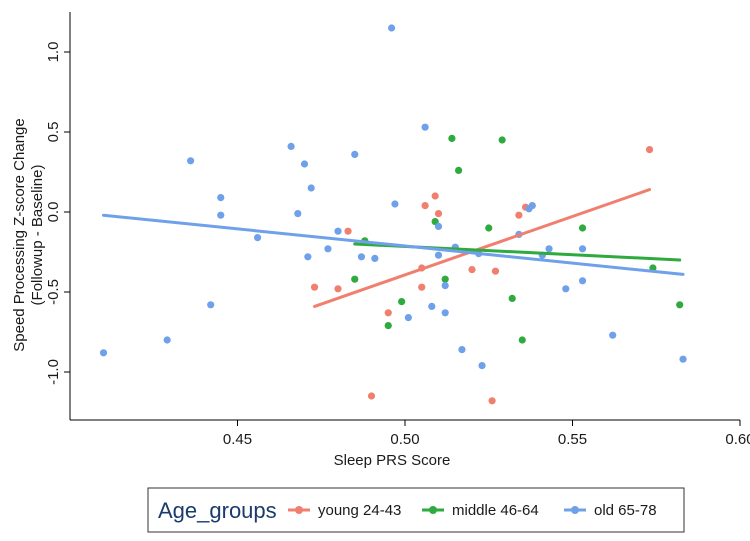  I want to click on legend-marker-middle, so click(433, 510).